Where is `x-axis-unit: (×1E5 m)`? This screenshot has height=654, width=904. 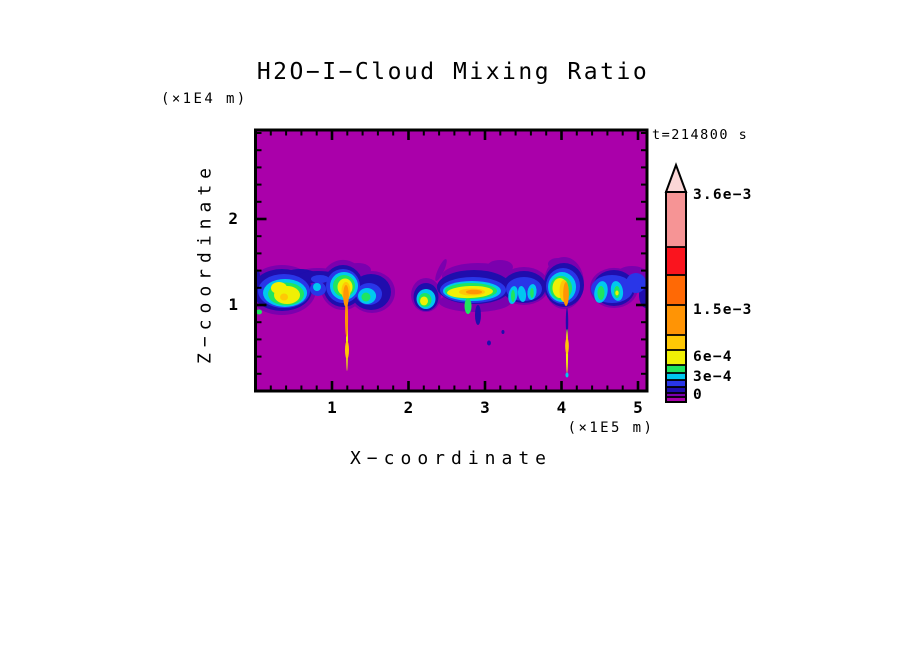
x-axis-unit: (×1E5 m) is located at coordinates (611, 428).